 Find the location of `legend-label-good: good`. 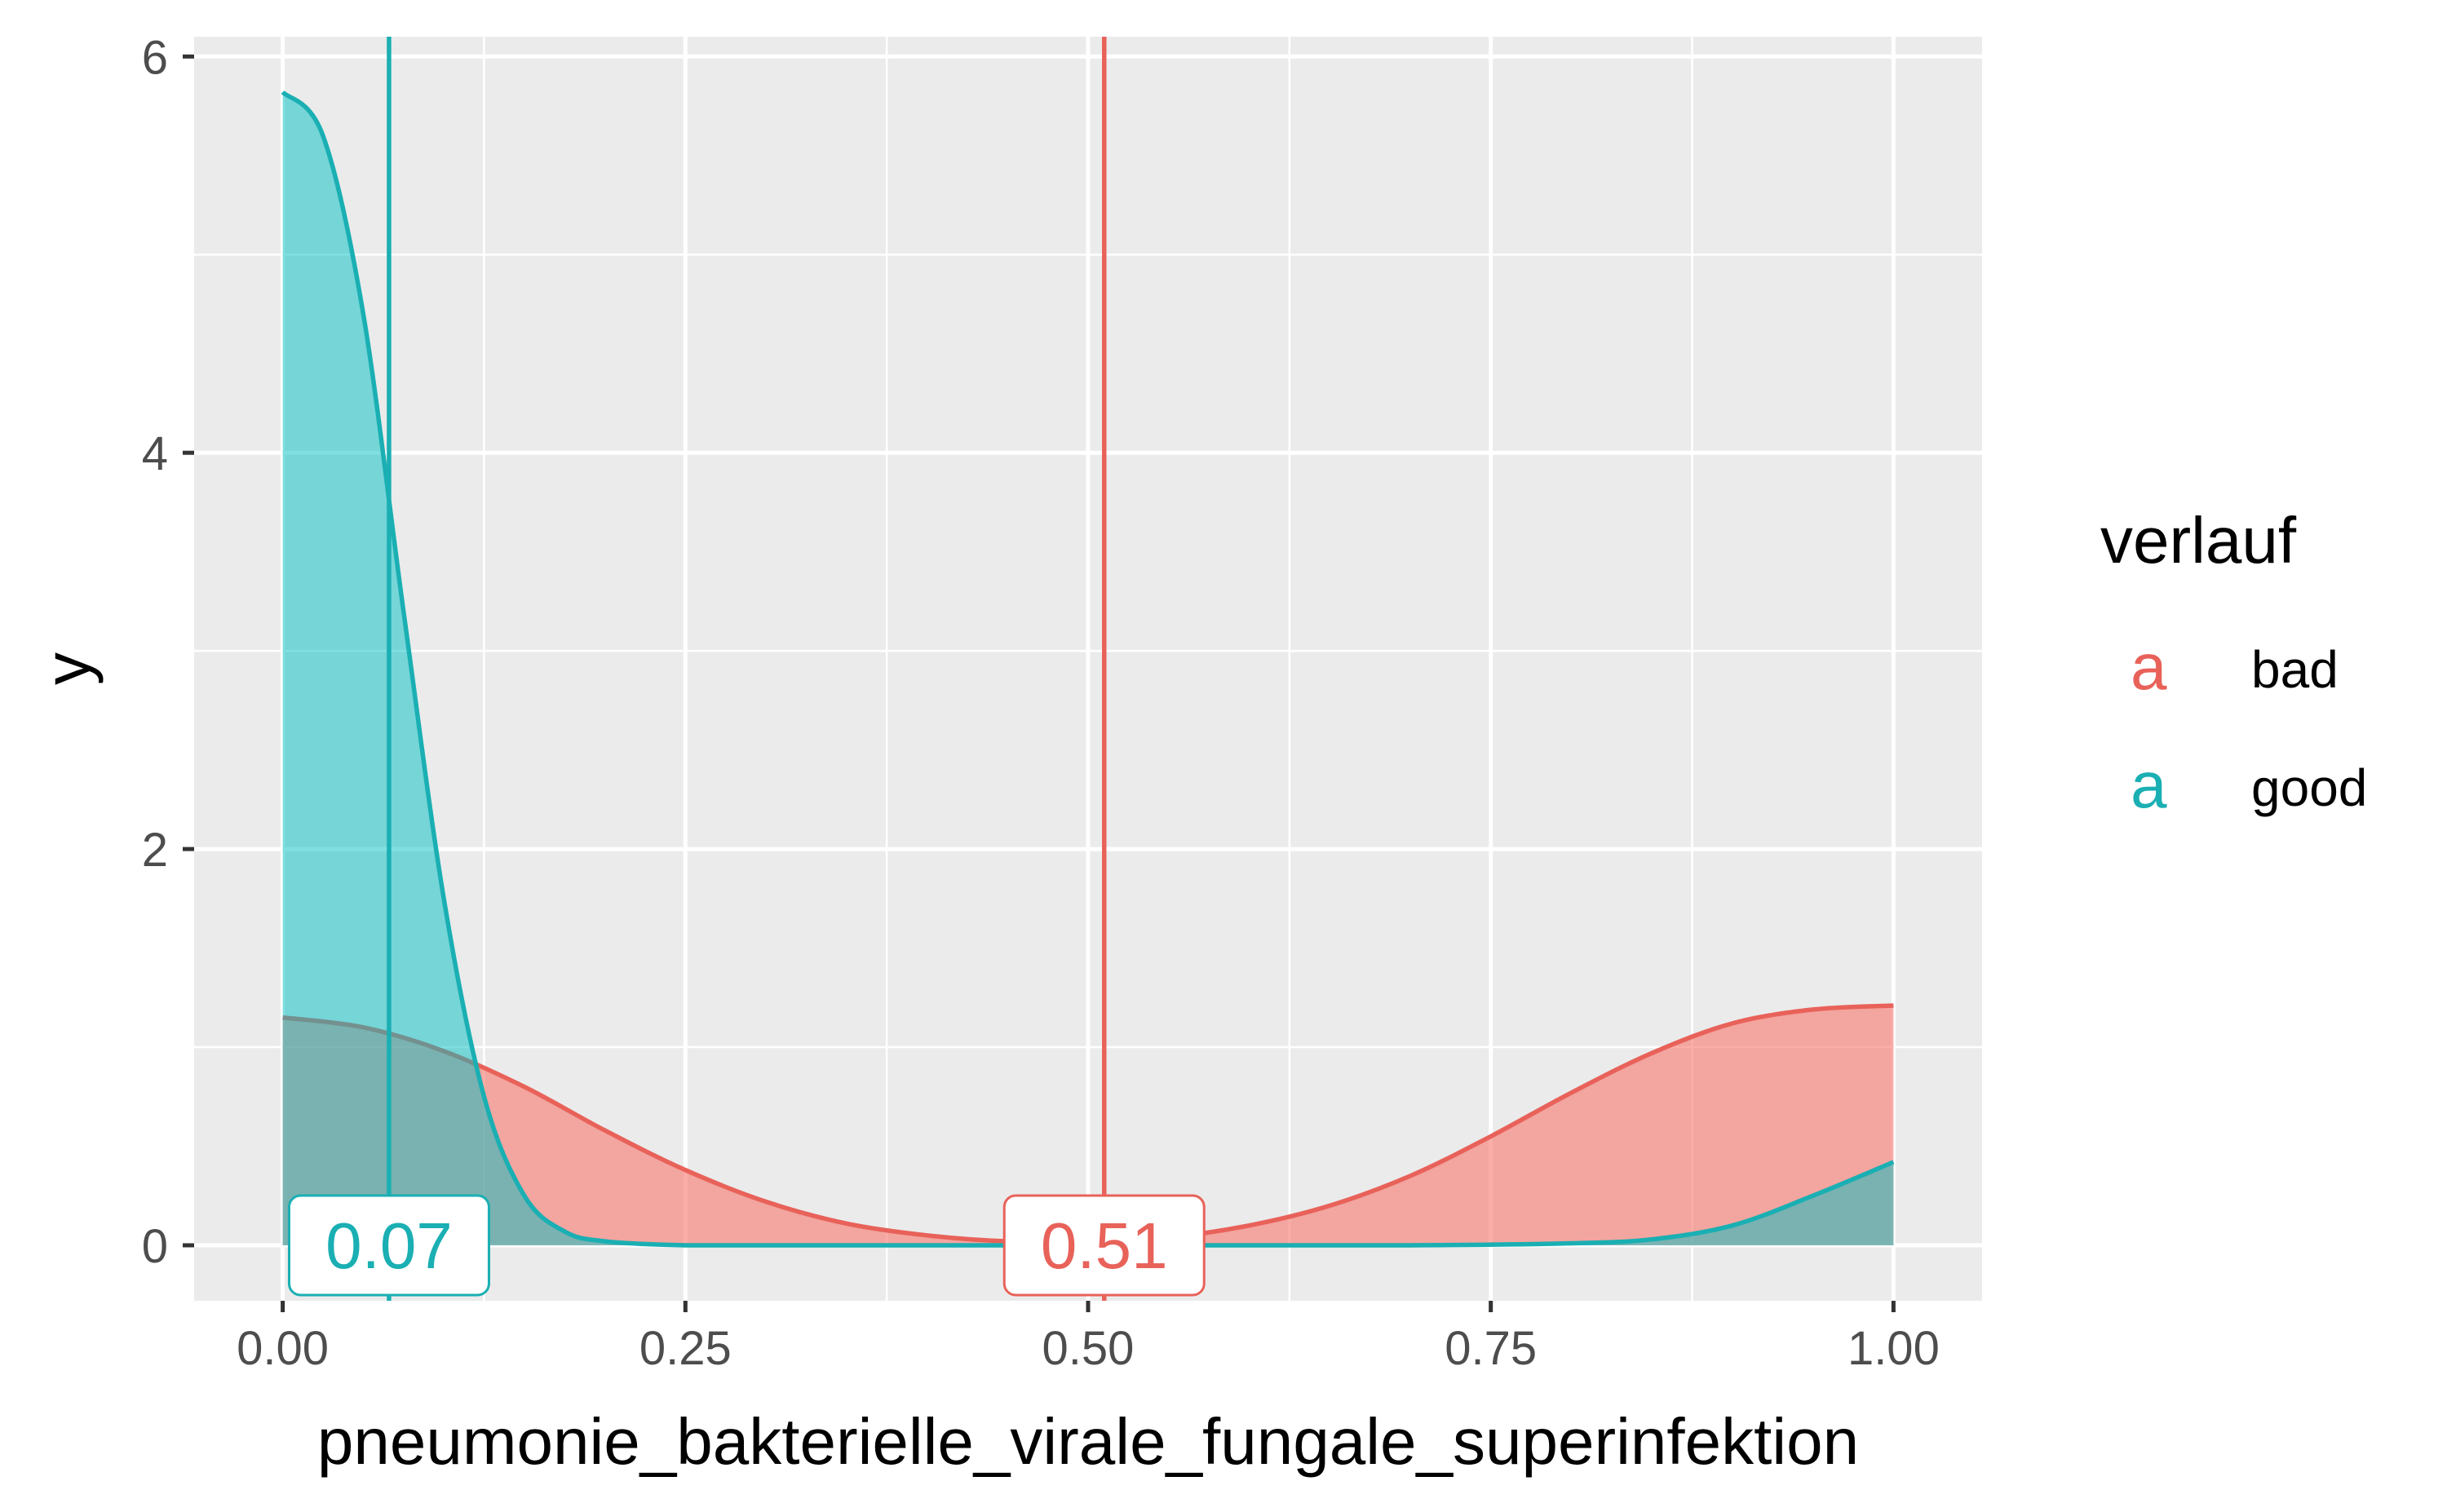

legend-label-good: good is located at coordinates (2309, 788).